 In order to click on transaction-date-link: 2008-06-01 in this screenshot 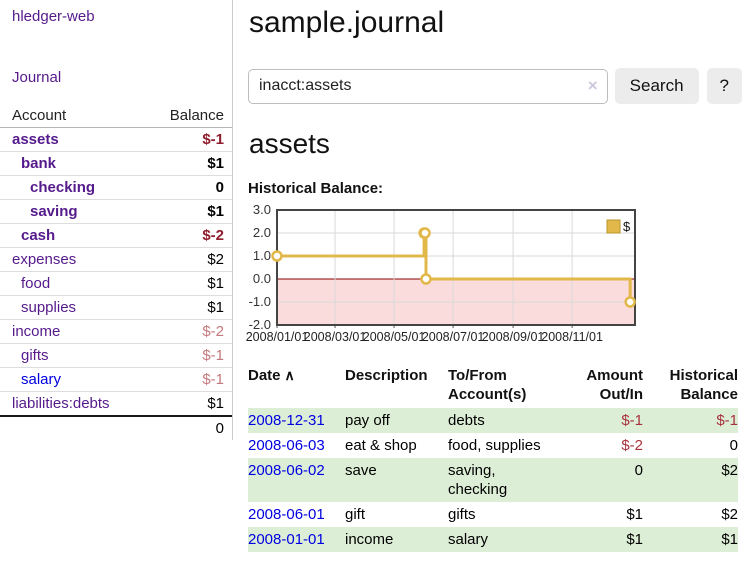, I will do `click(286, 514)`.